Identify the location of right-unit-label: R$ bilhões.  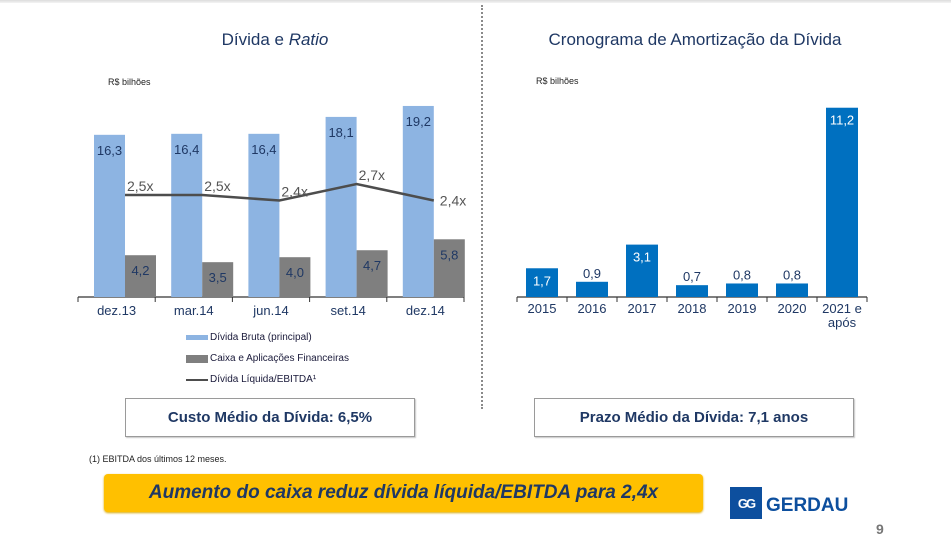
(557, 81).